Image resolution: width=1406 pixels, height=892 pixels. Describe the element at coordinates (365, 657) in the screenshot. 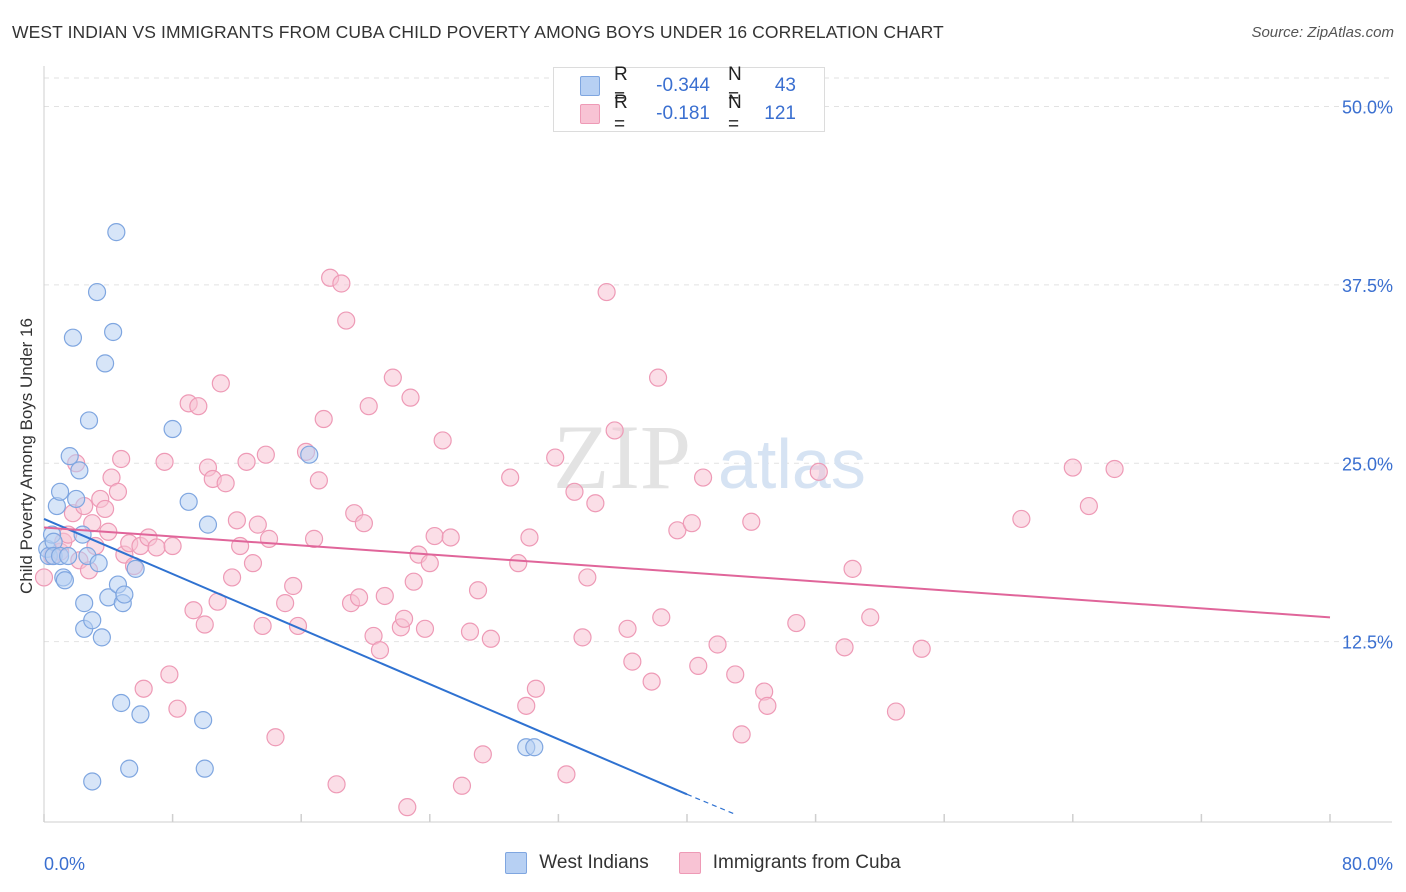

I see `trend-line-west-indians` at that location.